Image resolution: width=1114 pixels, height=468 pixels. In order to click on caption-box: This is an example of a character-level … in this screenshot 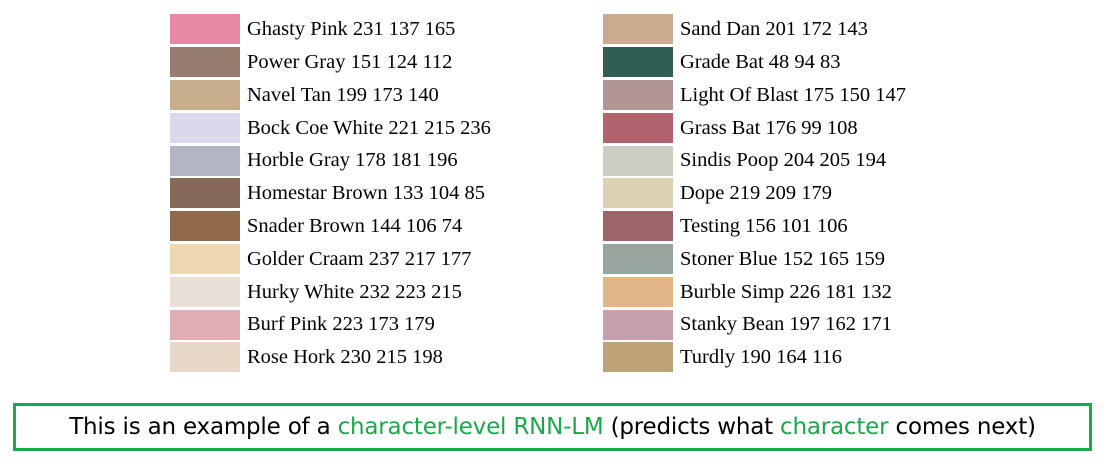, I will do `click(552, 427)`.